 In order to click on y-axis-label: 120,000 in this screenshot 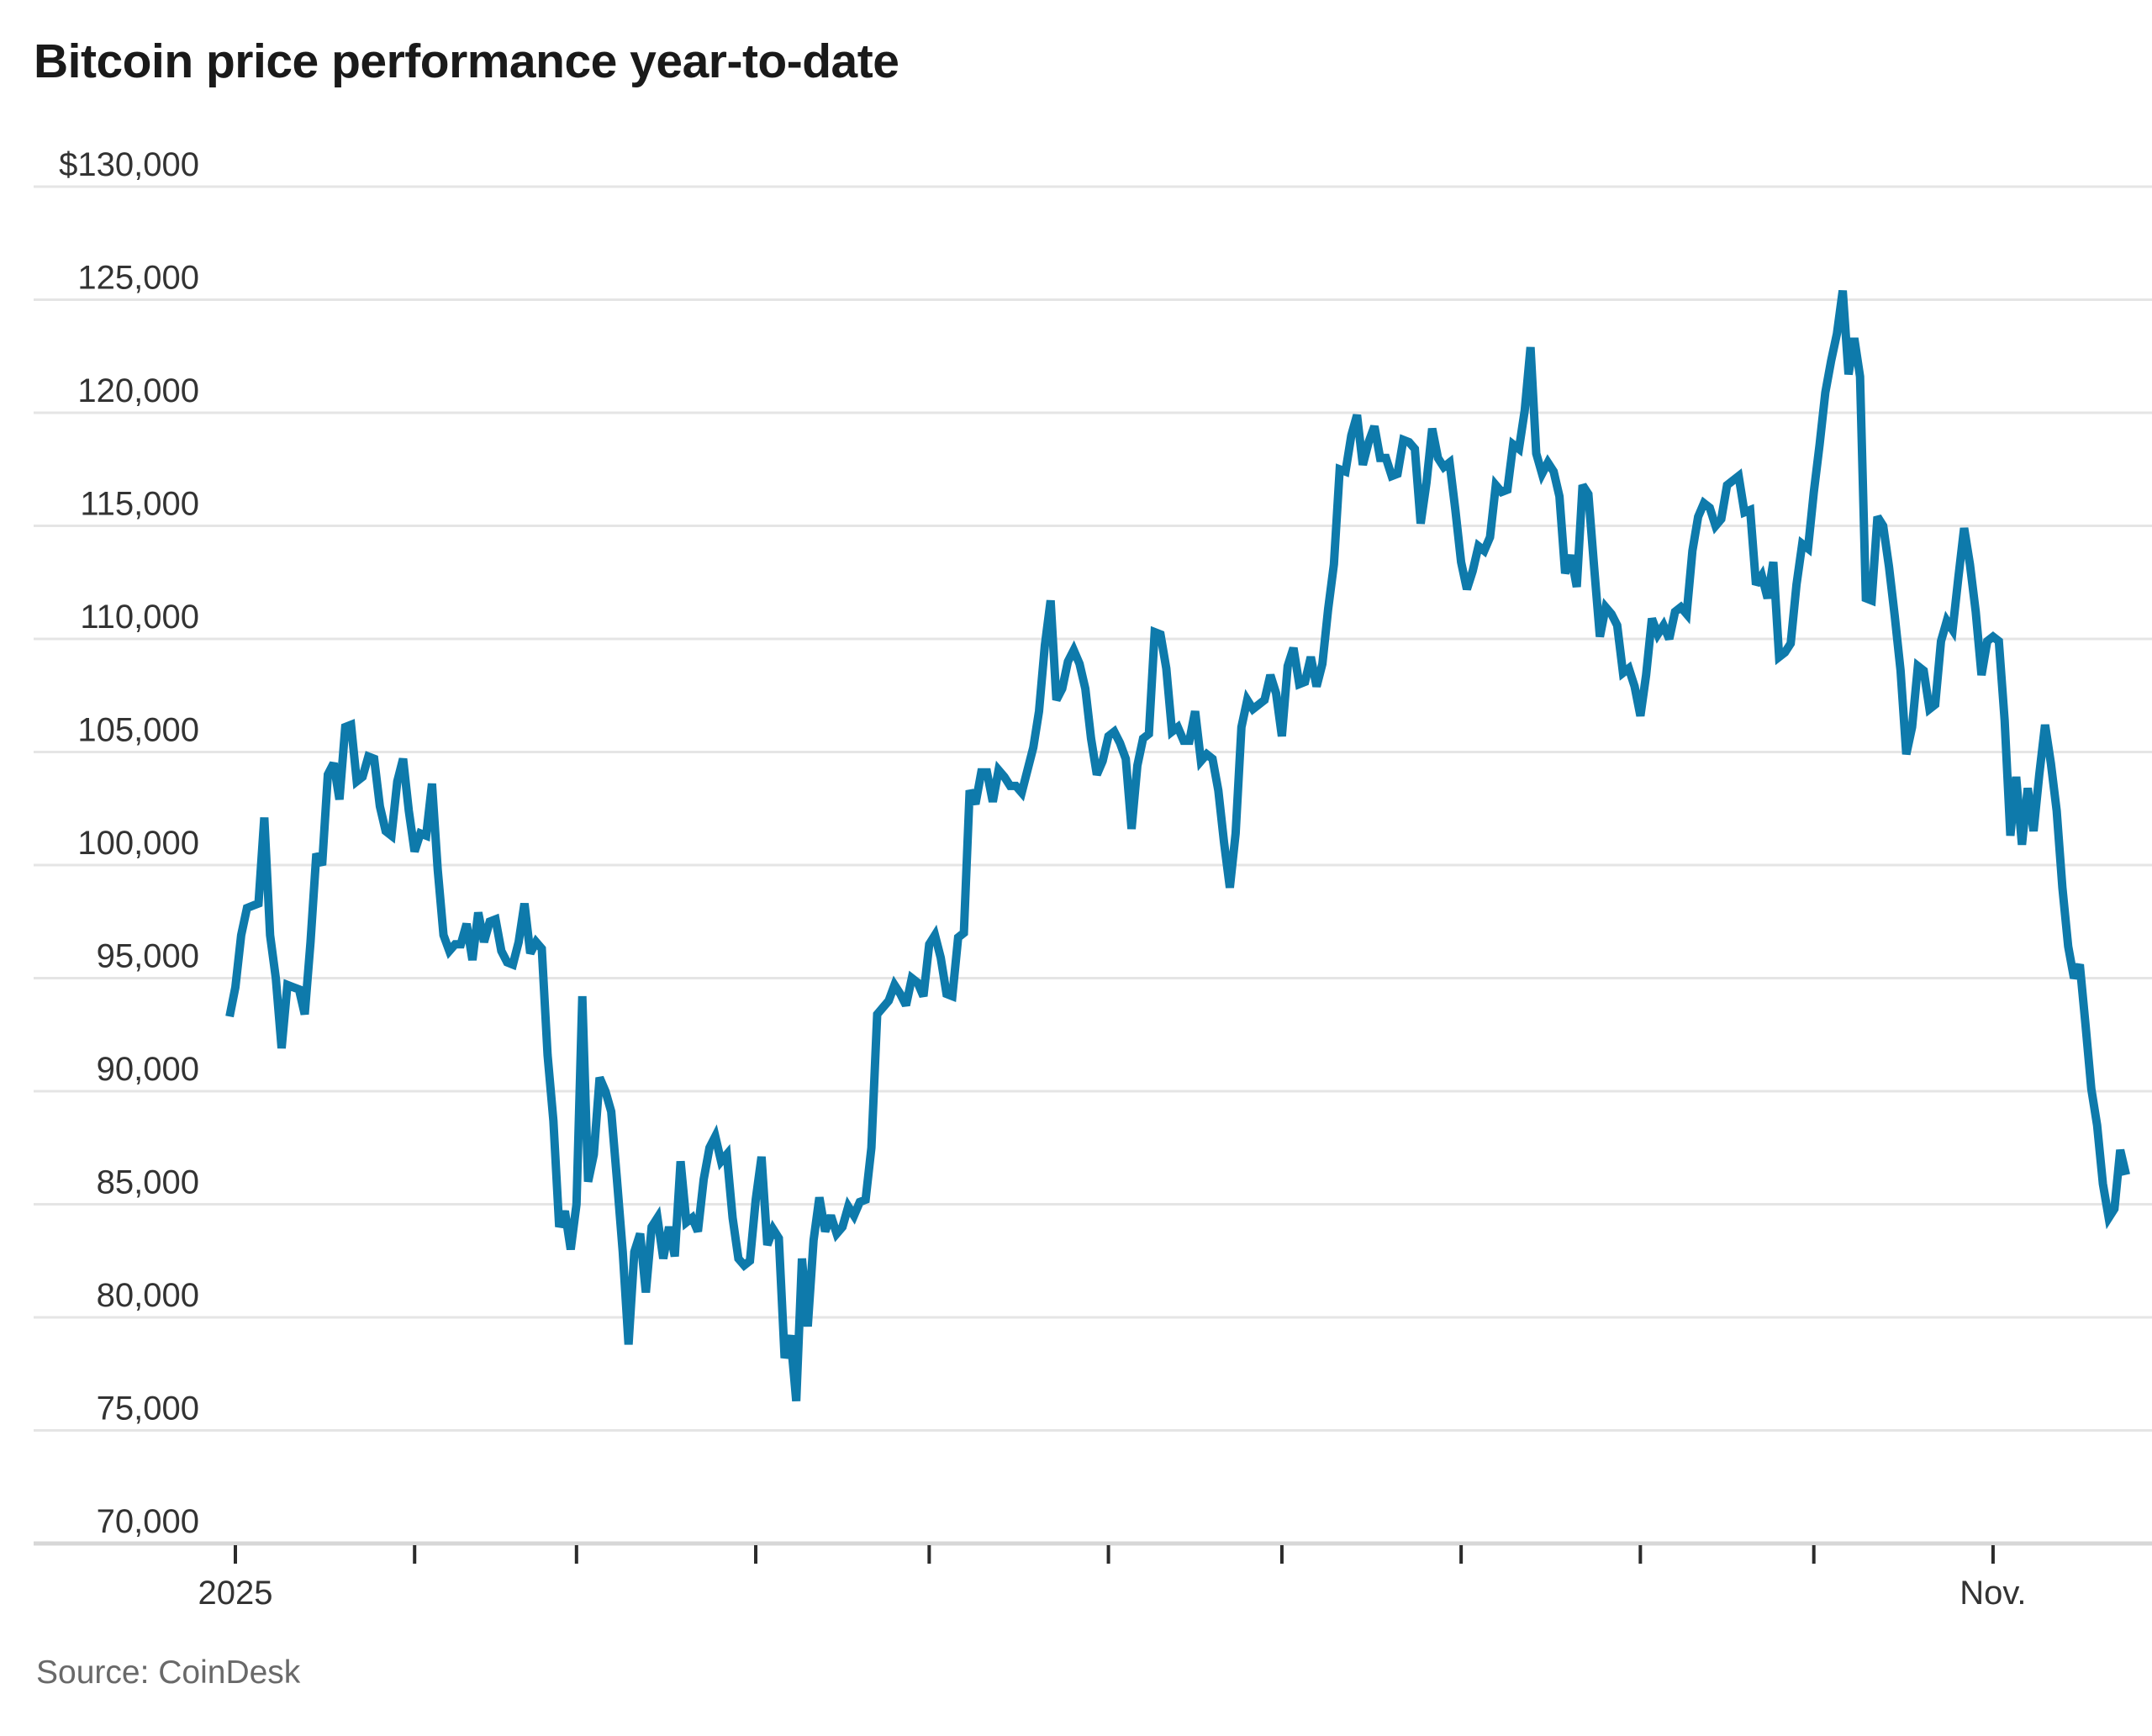, I will do `click(138, 390)`.